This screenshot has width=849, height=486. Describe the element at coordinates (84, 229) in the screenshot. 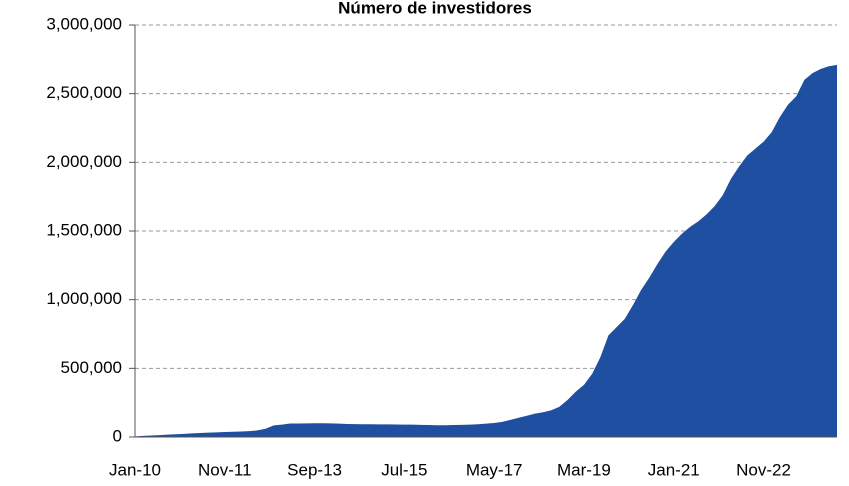

I see `y-tick-label: 1,500,000` at that location.